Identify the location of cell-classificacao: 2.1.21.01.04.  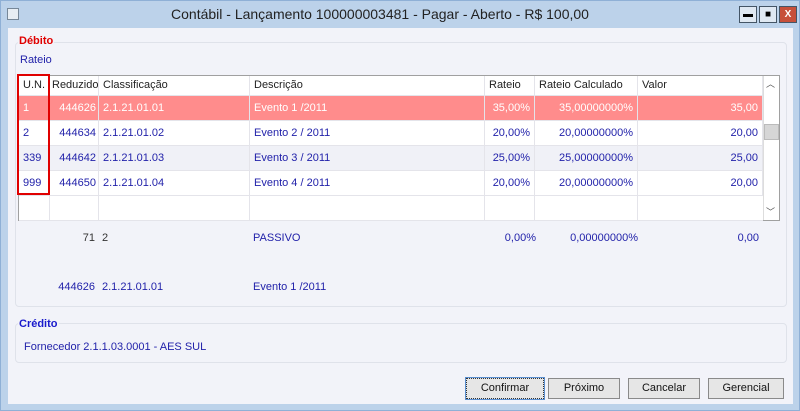
(174, 183).